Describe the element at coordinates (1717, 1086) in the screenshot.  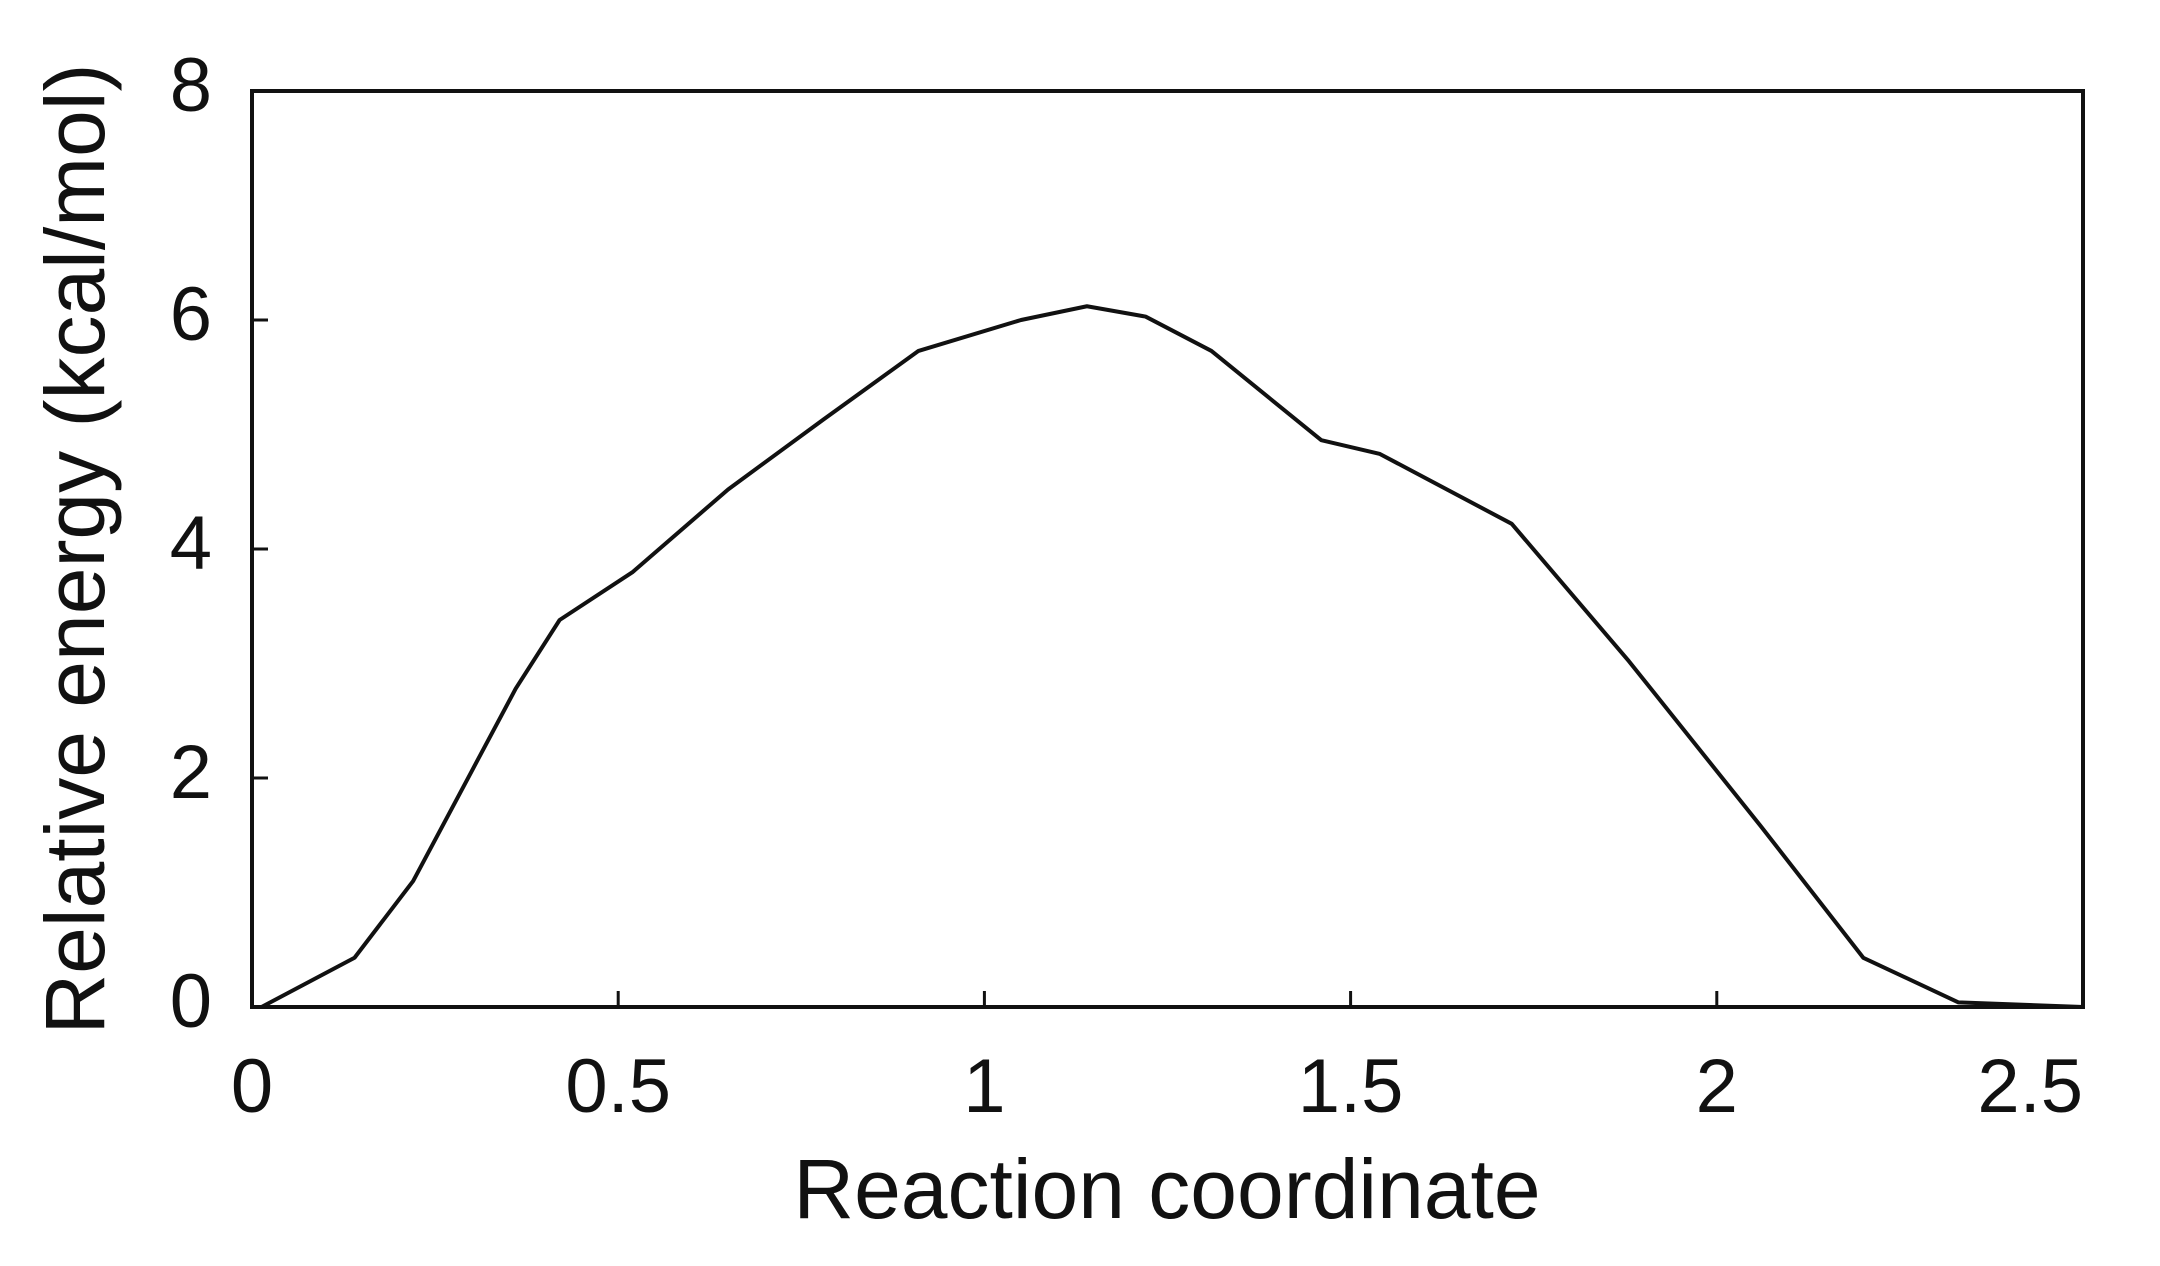
I see `x-tick-label: 2` at that location.